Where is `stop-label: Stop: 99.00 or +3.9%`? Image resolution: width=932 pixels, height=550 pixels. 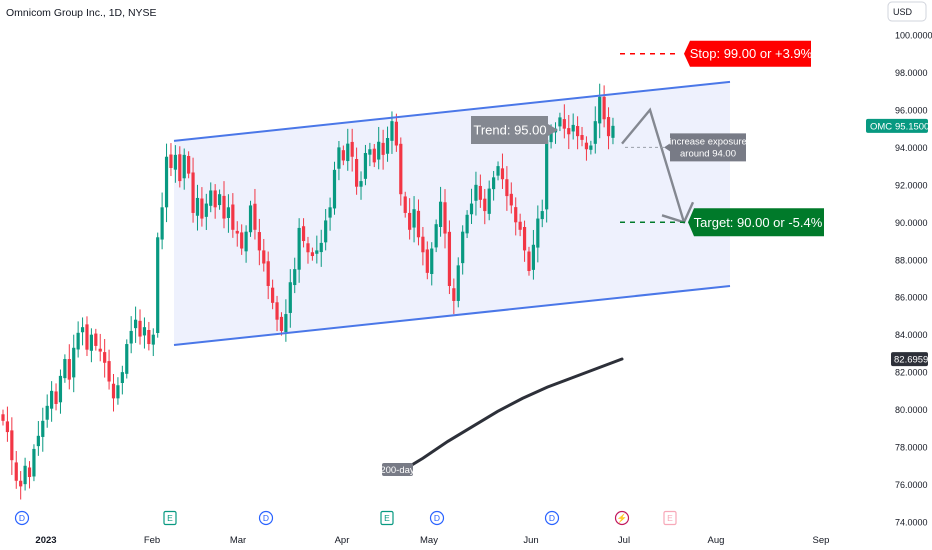 stop-label: Stop: 99.00 or +3.9% is located at coordinates (748, 53).